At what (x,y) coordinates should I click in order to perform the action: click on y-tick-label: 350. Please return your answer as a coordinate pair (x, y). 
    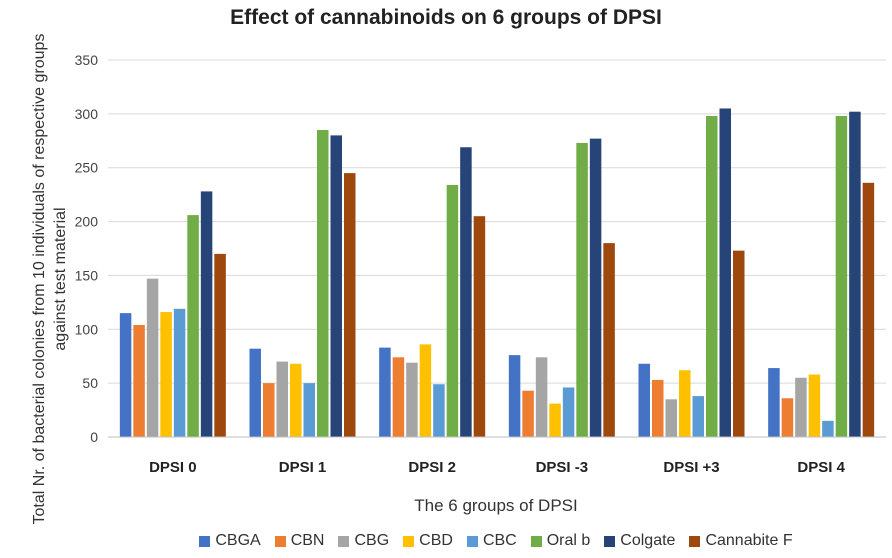
    Looking at the image, I should click on (87, 60).